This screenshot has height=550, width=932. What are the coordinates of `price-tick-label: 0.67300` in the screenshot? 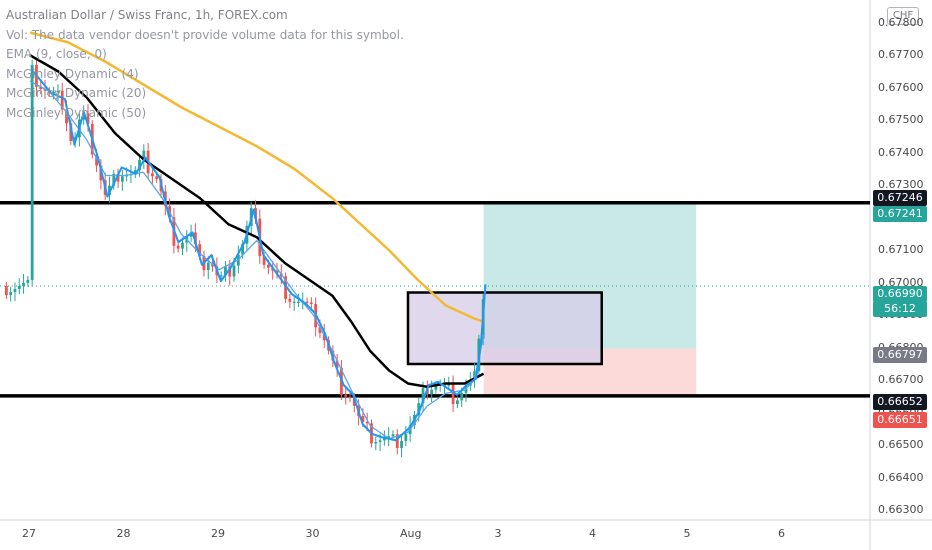 It's located at (901, 185).